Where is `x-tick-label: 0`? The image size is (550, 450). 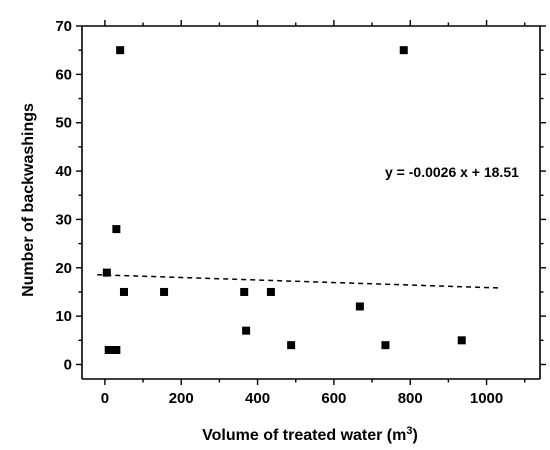
x-tick-label: 0 is located at coordinates (105, 398).